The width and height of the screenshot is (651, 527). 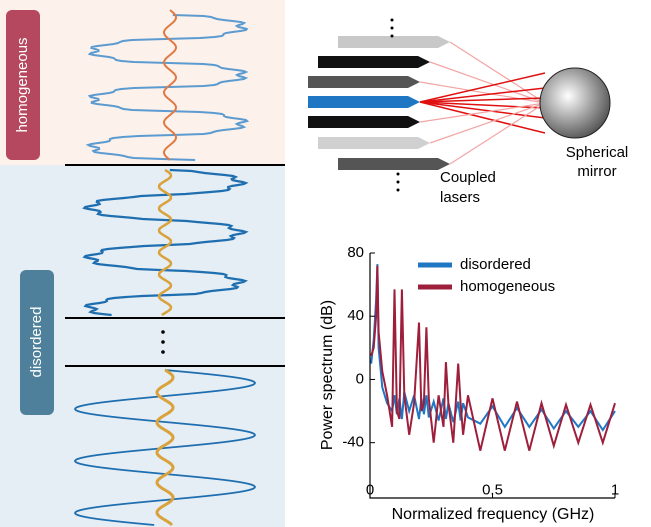 What do you see at coordinates (468, 177) in the screenshot?
I see `laser-label: Coupled` at bounding box center [468, 177].